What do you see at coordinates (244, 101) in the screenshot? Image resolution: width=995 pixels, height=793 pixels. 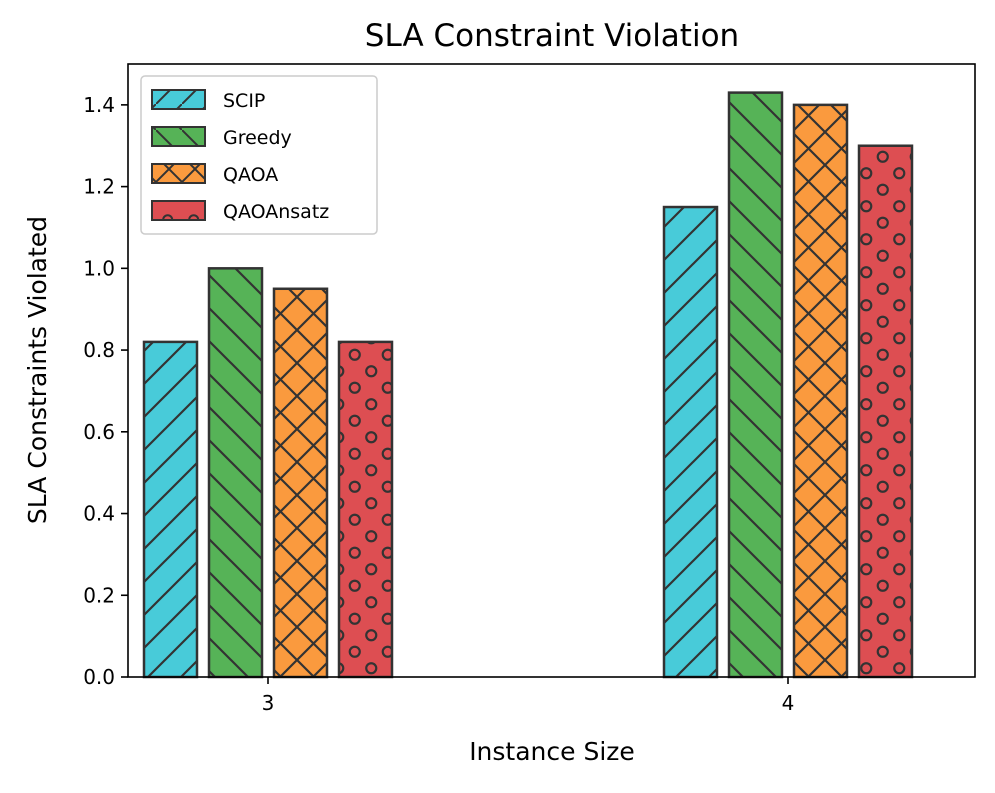 I see `legend-label-scip: SCIP` at bounding box center [244, 101].